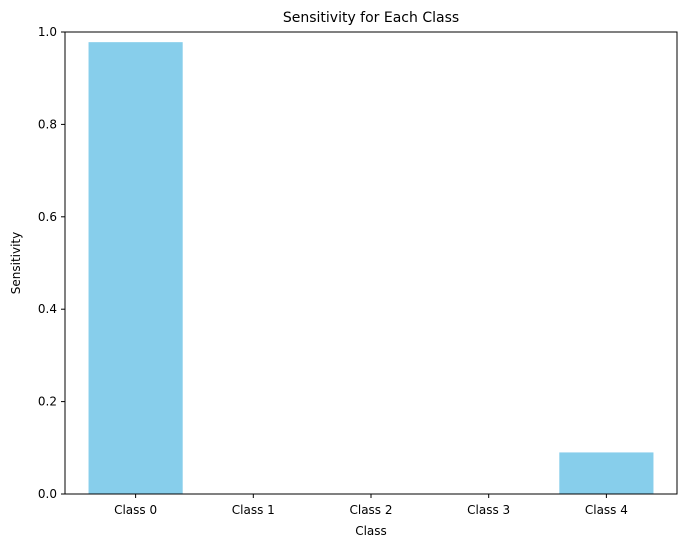 Image resolution: width=691 pixels, height=551 pixels. Describe the element at coordinates (606, 510) in the screenshot. I see `x-tick-label: Class 4` at that location.